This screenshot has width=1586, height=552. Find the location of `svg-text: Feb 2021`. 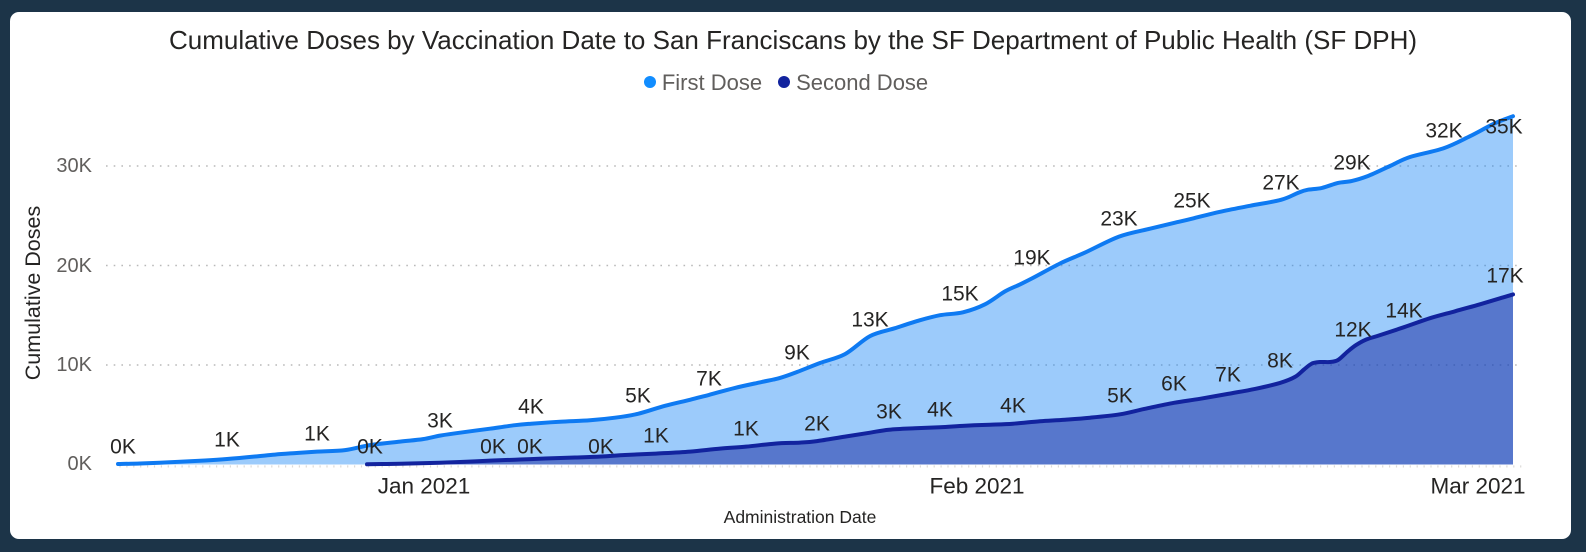

svg-text: Feb 2021 is located at coordinates (976, 486).